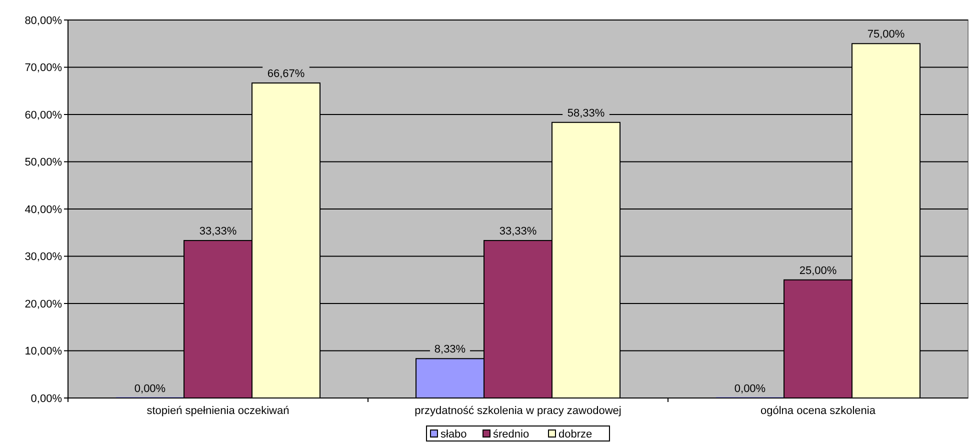 This screenshot has width=969, height=448. I want to click on y-tick-label: 40,00%, so click(43, 210).